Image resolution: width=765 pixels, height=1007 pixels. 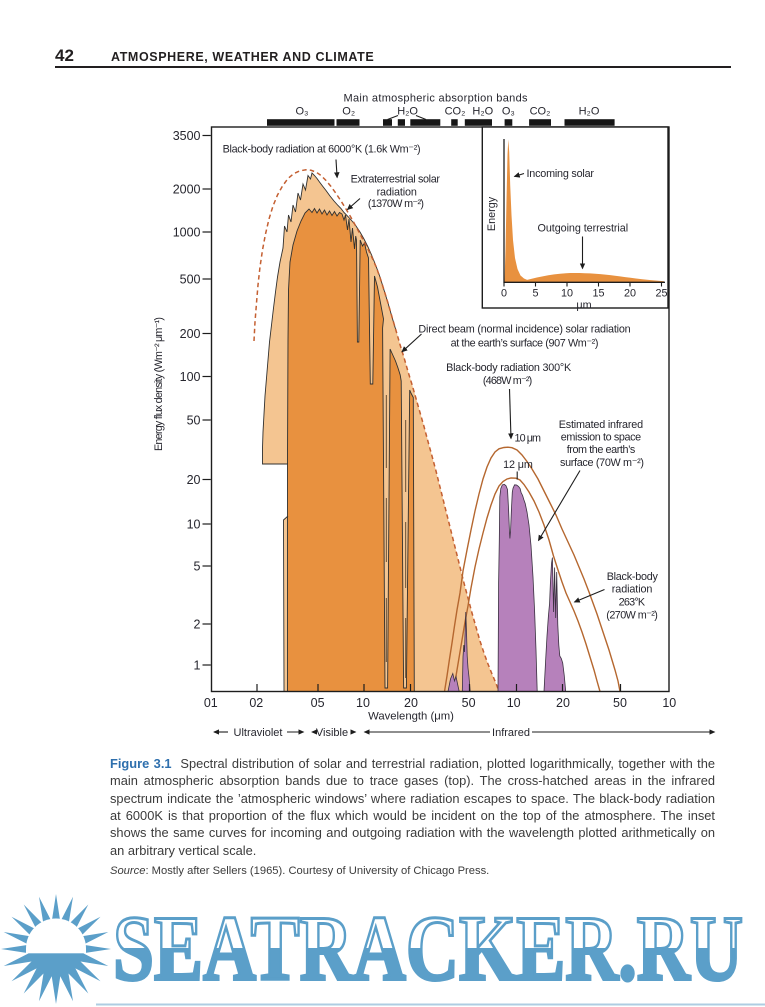 What do you see at coordinates (602, 463) in the screenshot?
I see `svg-text: surface (70W m⁻²)` at bounding box center [602, 463].